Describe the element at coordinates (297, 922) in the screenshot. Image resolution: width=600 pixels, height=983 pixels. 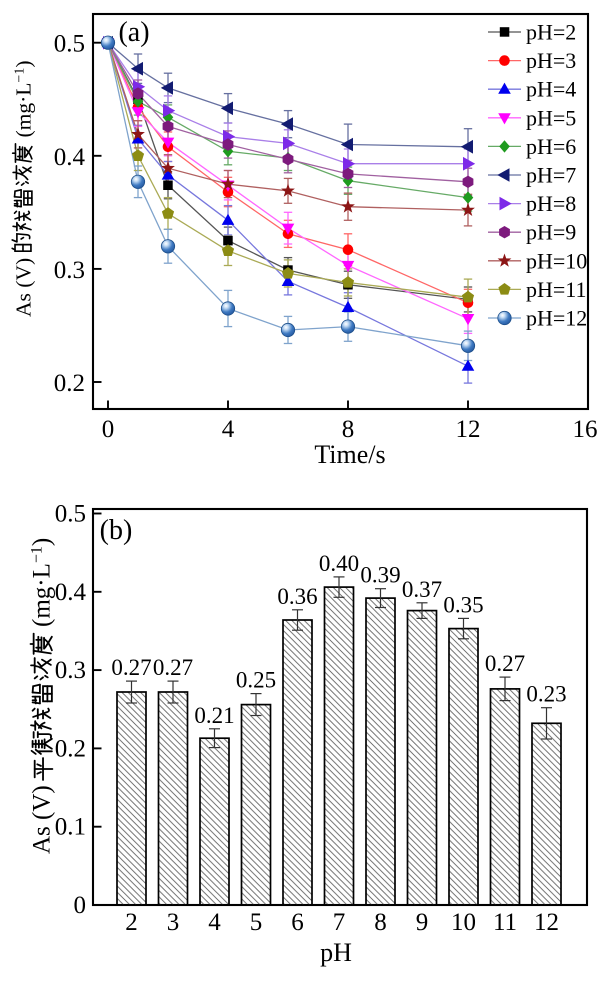
I see `svg-text: 6` at that location.